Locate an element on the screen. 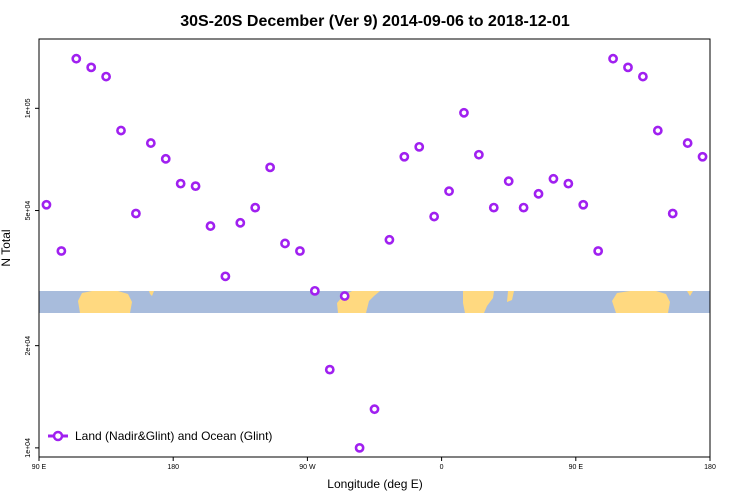 The width and height of the screenshot is (750, 500). land-australia-right is located at coordinates (641, 302).